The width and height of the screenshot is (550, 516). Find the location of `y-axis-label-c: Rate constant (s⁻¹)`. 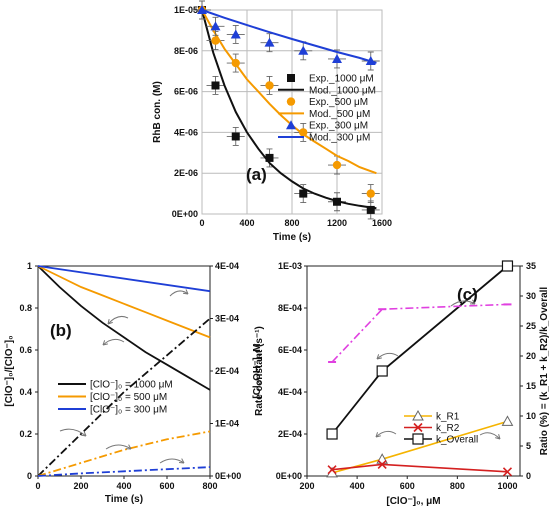

y-axis-label-c: Rate constant (s⁻¹) is located at coordinates (259, 371).